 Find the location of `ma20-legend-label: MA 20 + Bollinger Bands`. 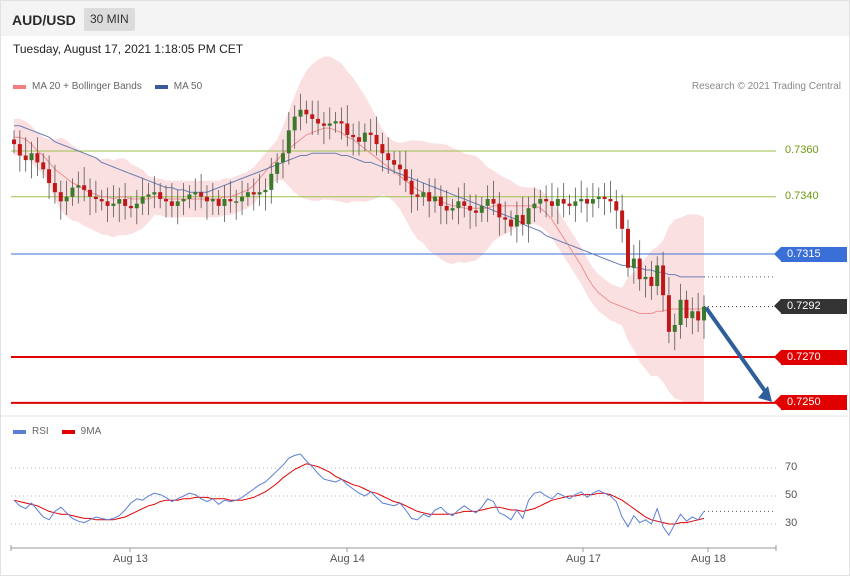

ma20-legend-label: MA 20 + Bollinger Bands is located at coordinates (87, 86).